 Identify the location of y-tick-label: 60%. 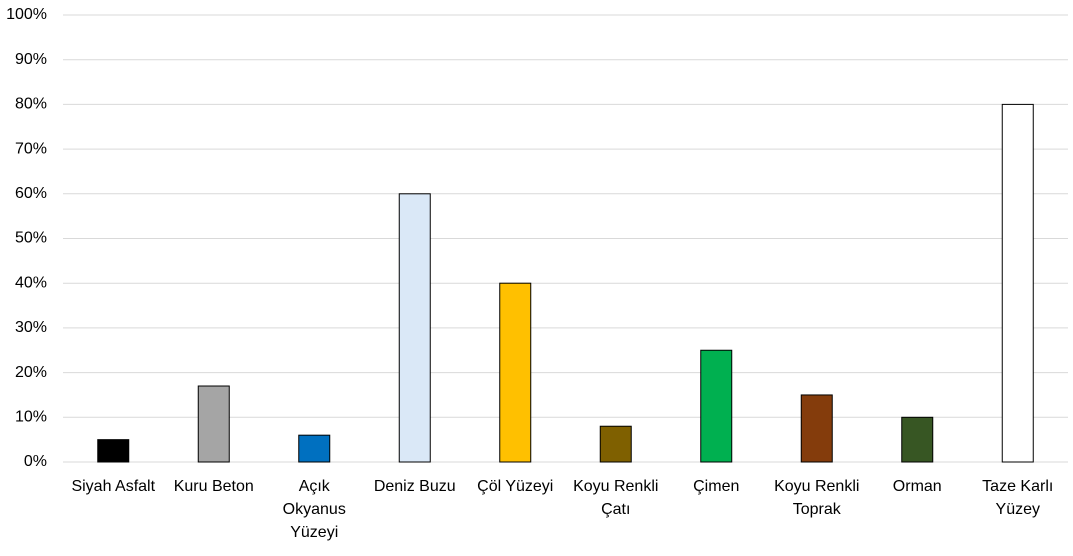
(31, 193).